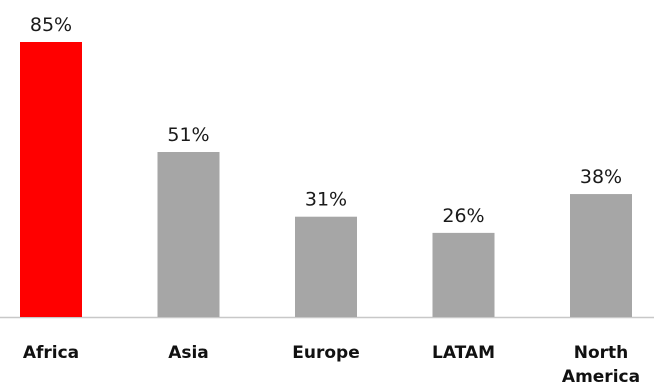  What do you see at coordinates (325, 353) in the screenshot?
I see `category-label-europe: Europe` at bounding box center [325, 353].